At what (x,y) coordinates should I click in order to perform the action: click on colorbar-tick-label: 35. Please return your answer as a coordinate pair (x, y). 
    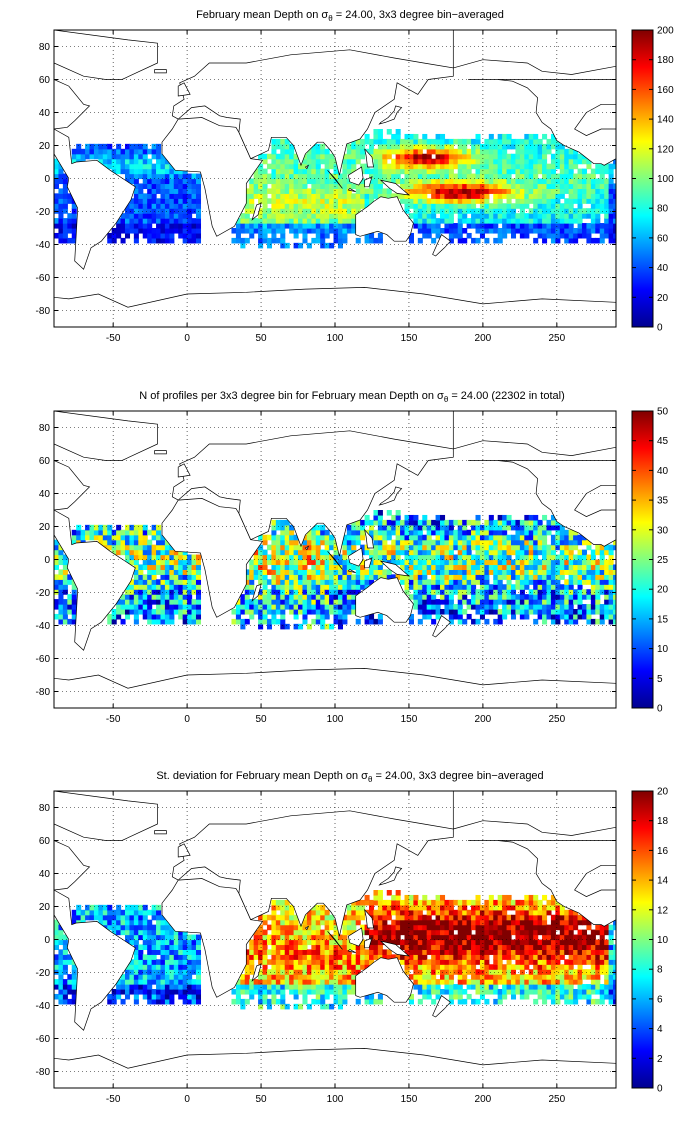
    Looking at the image, I should click on (663, 501).